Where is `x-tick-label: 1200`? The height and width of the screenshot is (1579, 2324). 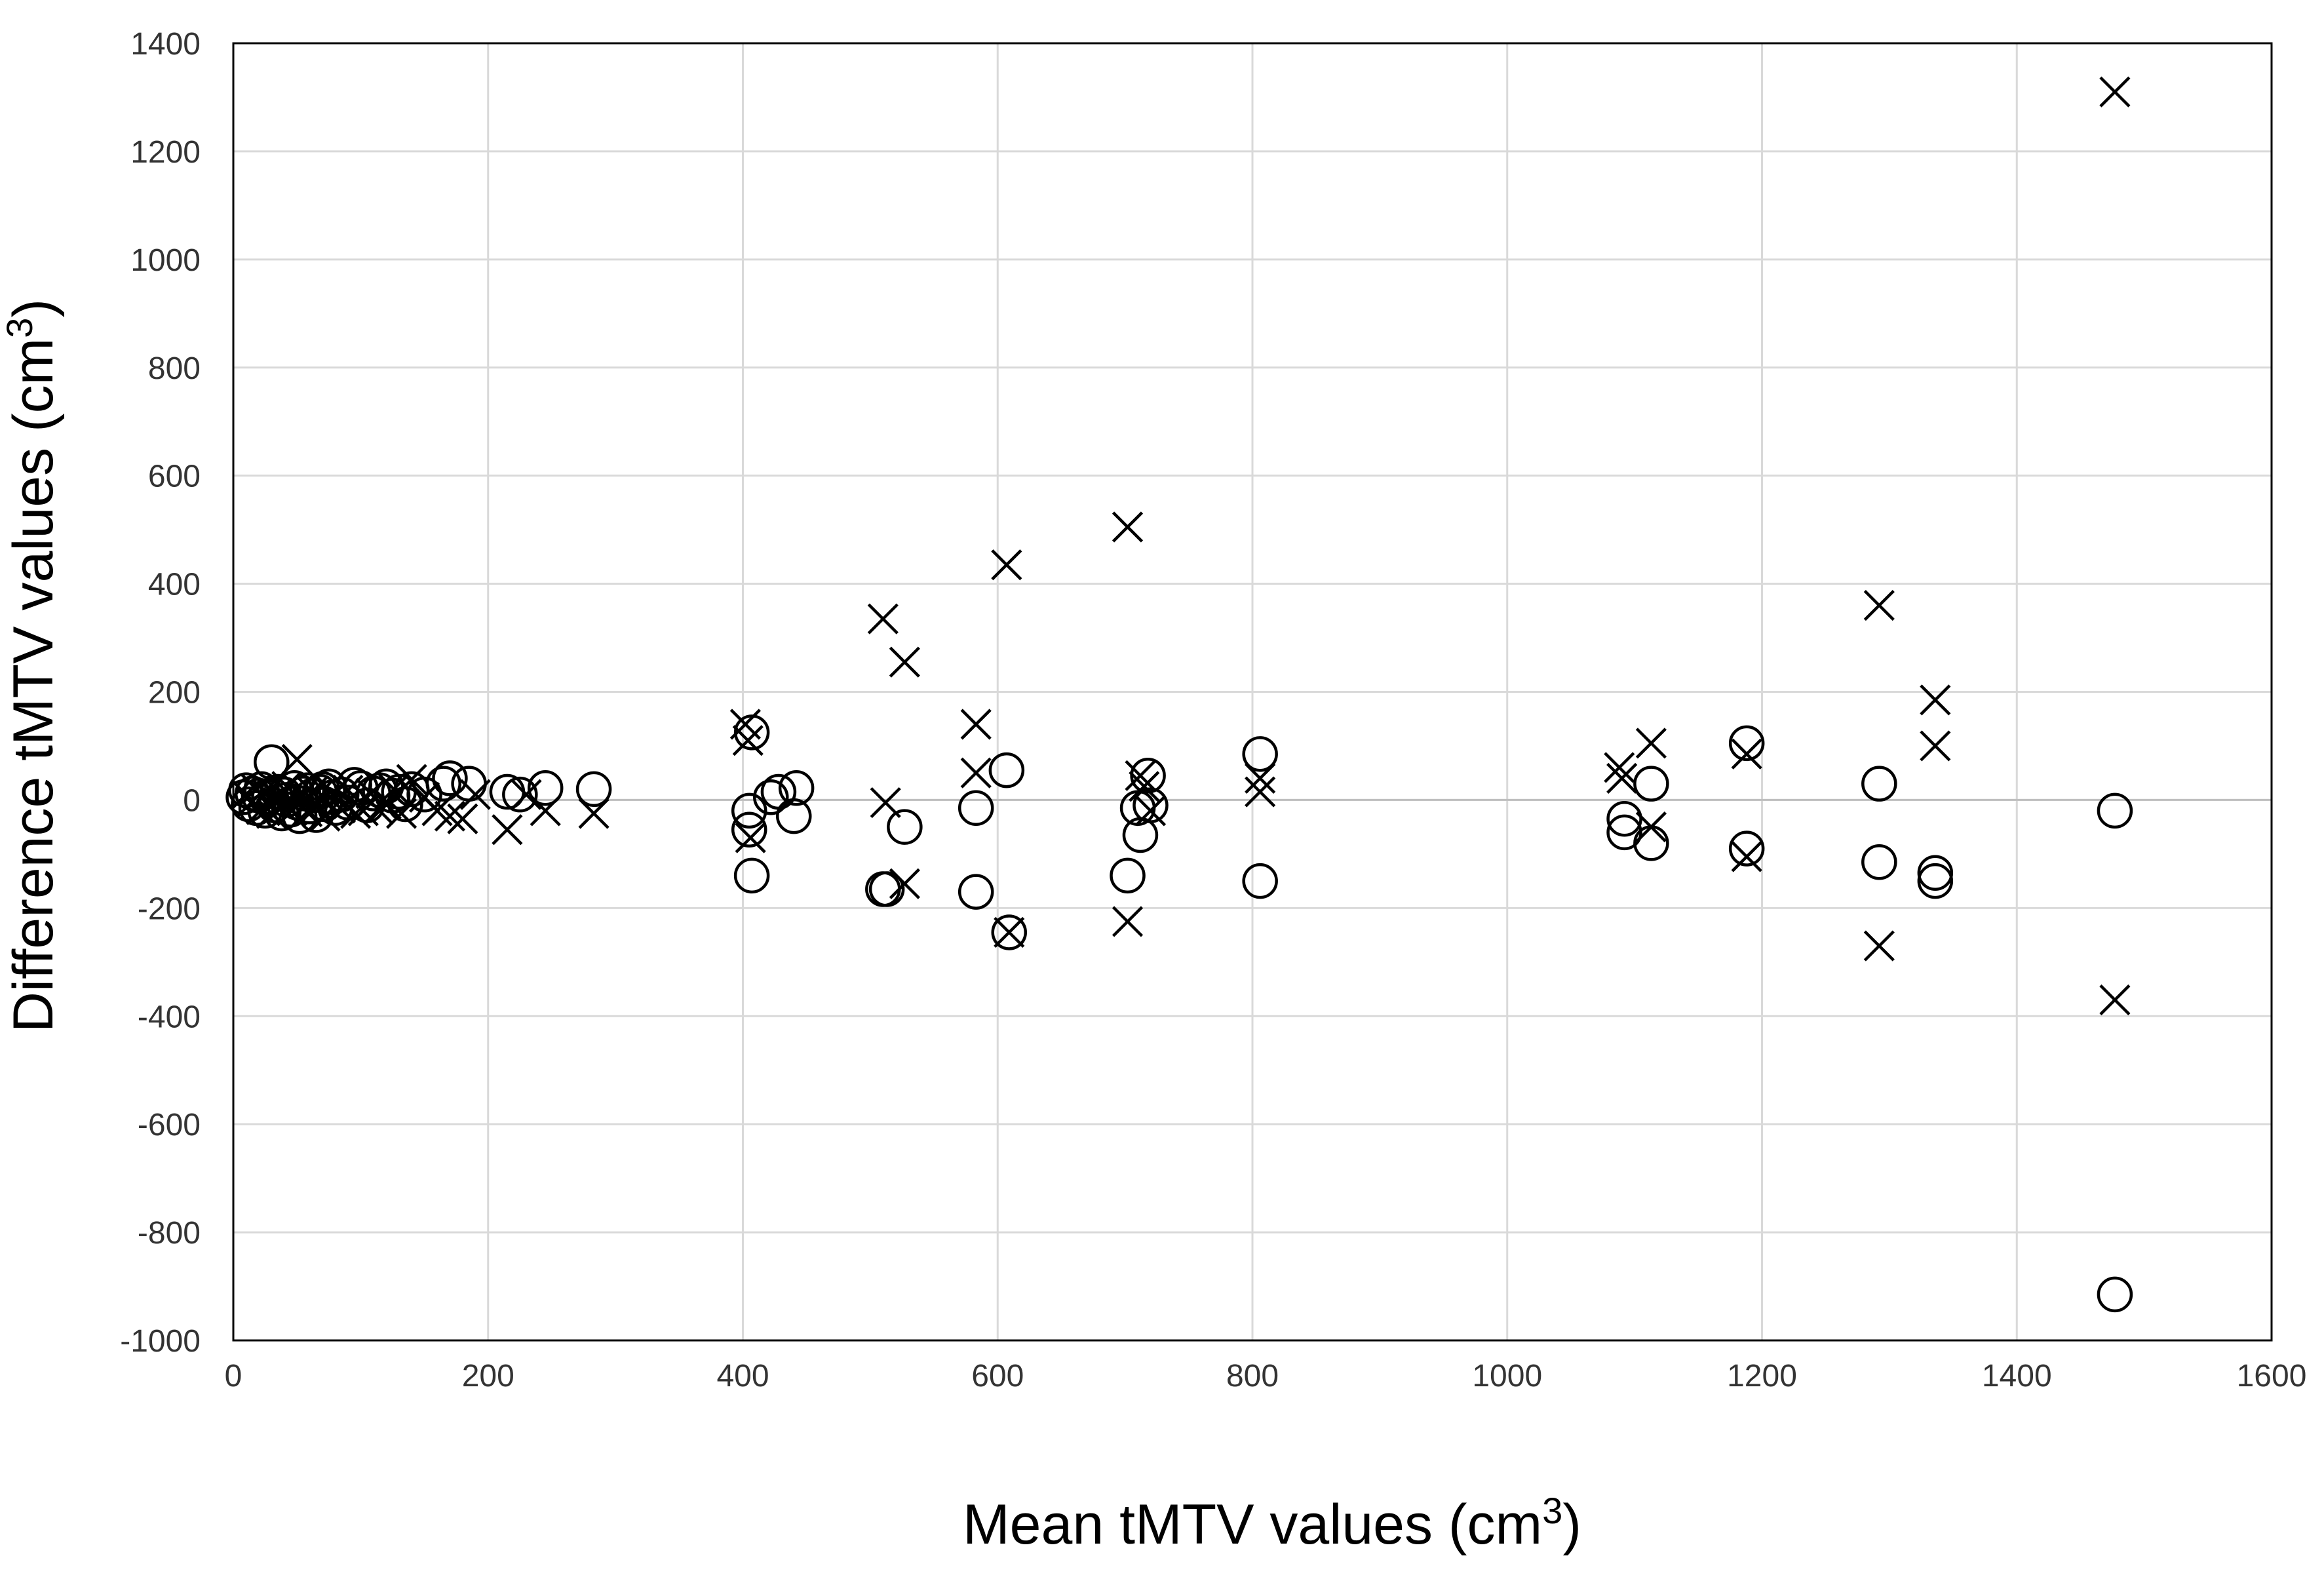 x-tick-label: 1200 is located at coordinates (1762, 1376).